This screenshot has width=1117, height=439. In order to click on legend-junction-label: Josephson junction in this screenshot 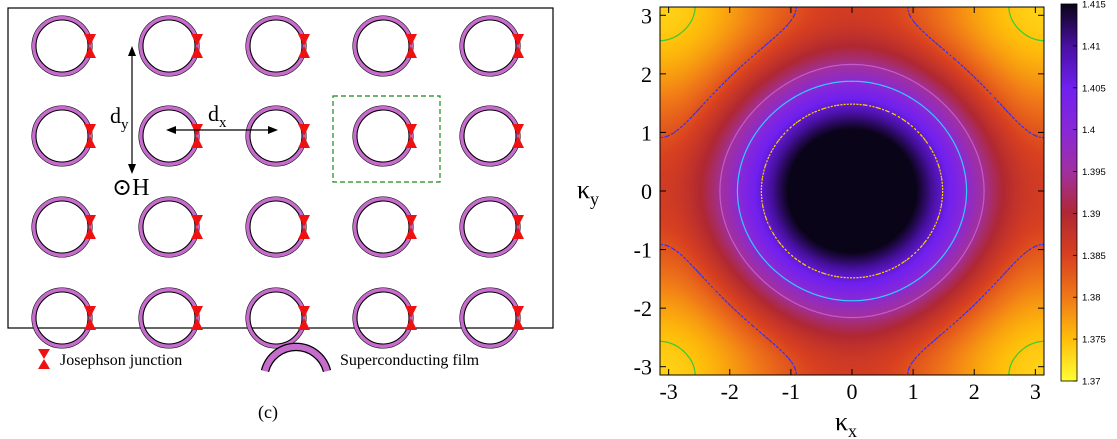, I will do `click(121, 360)`.